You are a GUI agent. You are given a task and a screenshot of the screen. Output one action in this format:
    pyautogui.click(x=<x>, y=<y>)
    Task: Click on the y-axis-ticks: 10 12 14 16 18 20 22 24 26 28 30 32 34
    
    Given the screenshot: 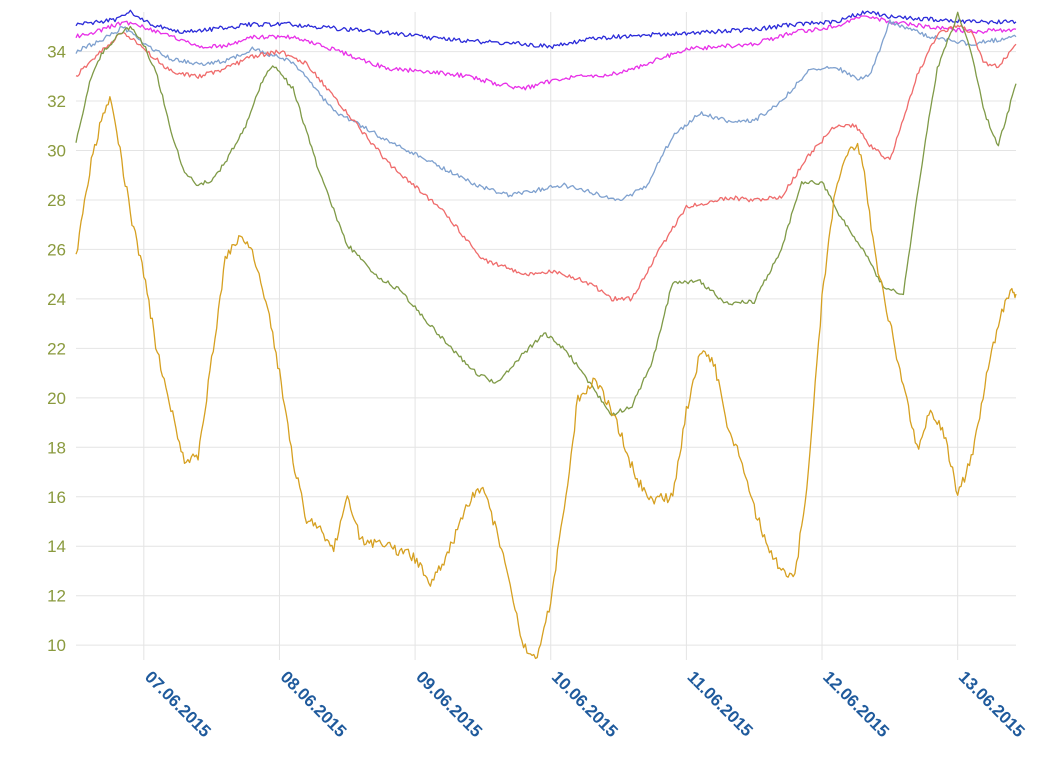 What is the action you would take?
    pyautogui.click(x=56, y=349)
    